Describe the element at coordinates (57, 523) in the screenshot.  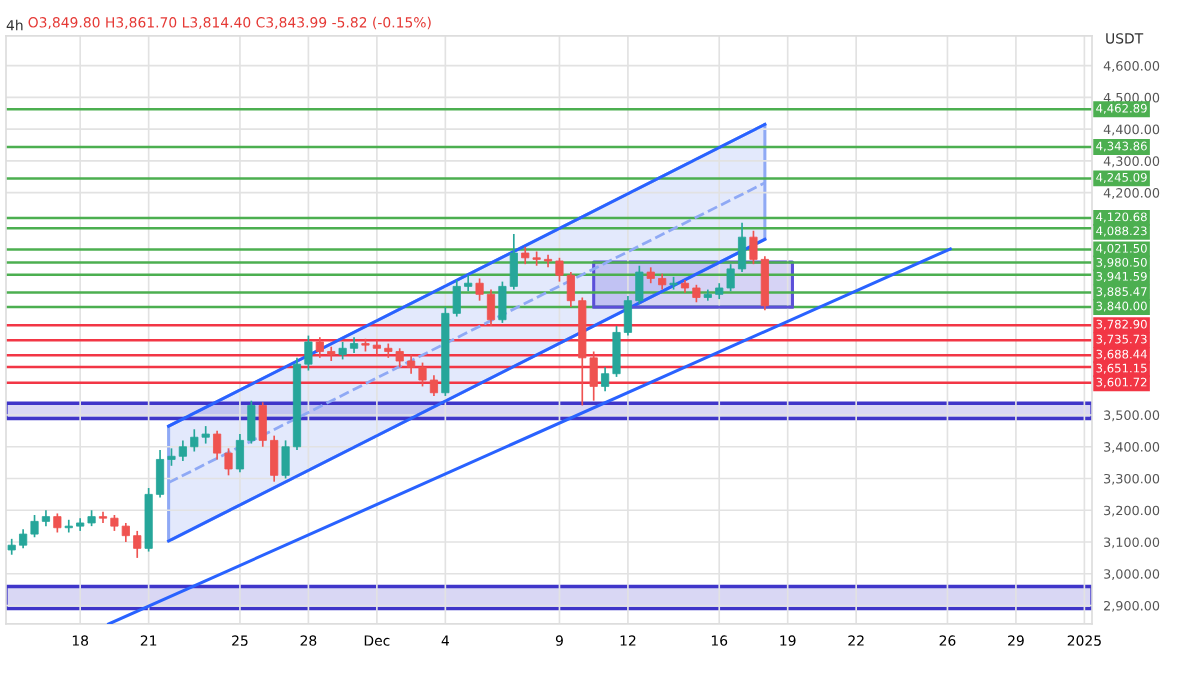
I see `candlestick` at that location.